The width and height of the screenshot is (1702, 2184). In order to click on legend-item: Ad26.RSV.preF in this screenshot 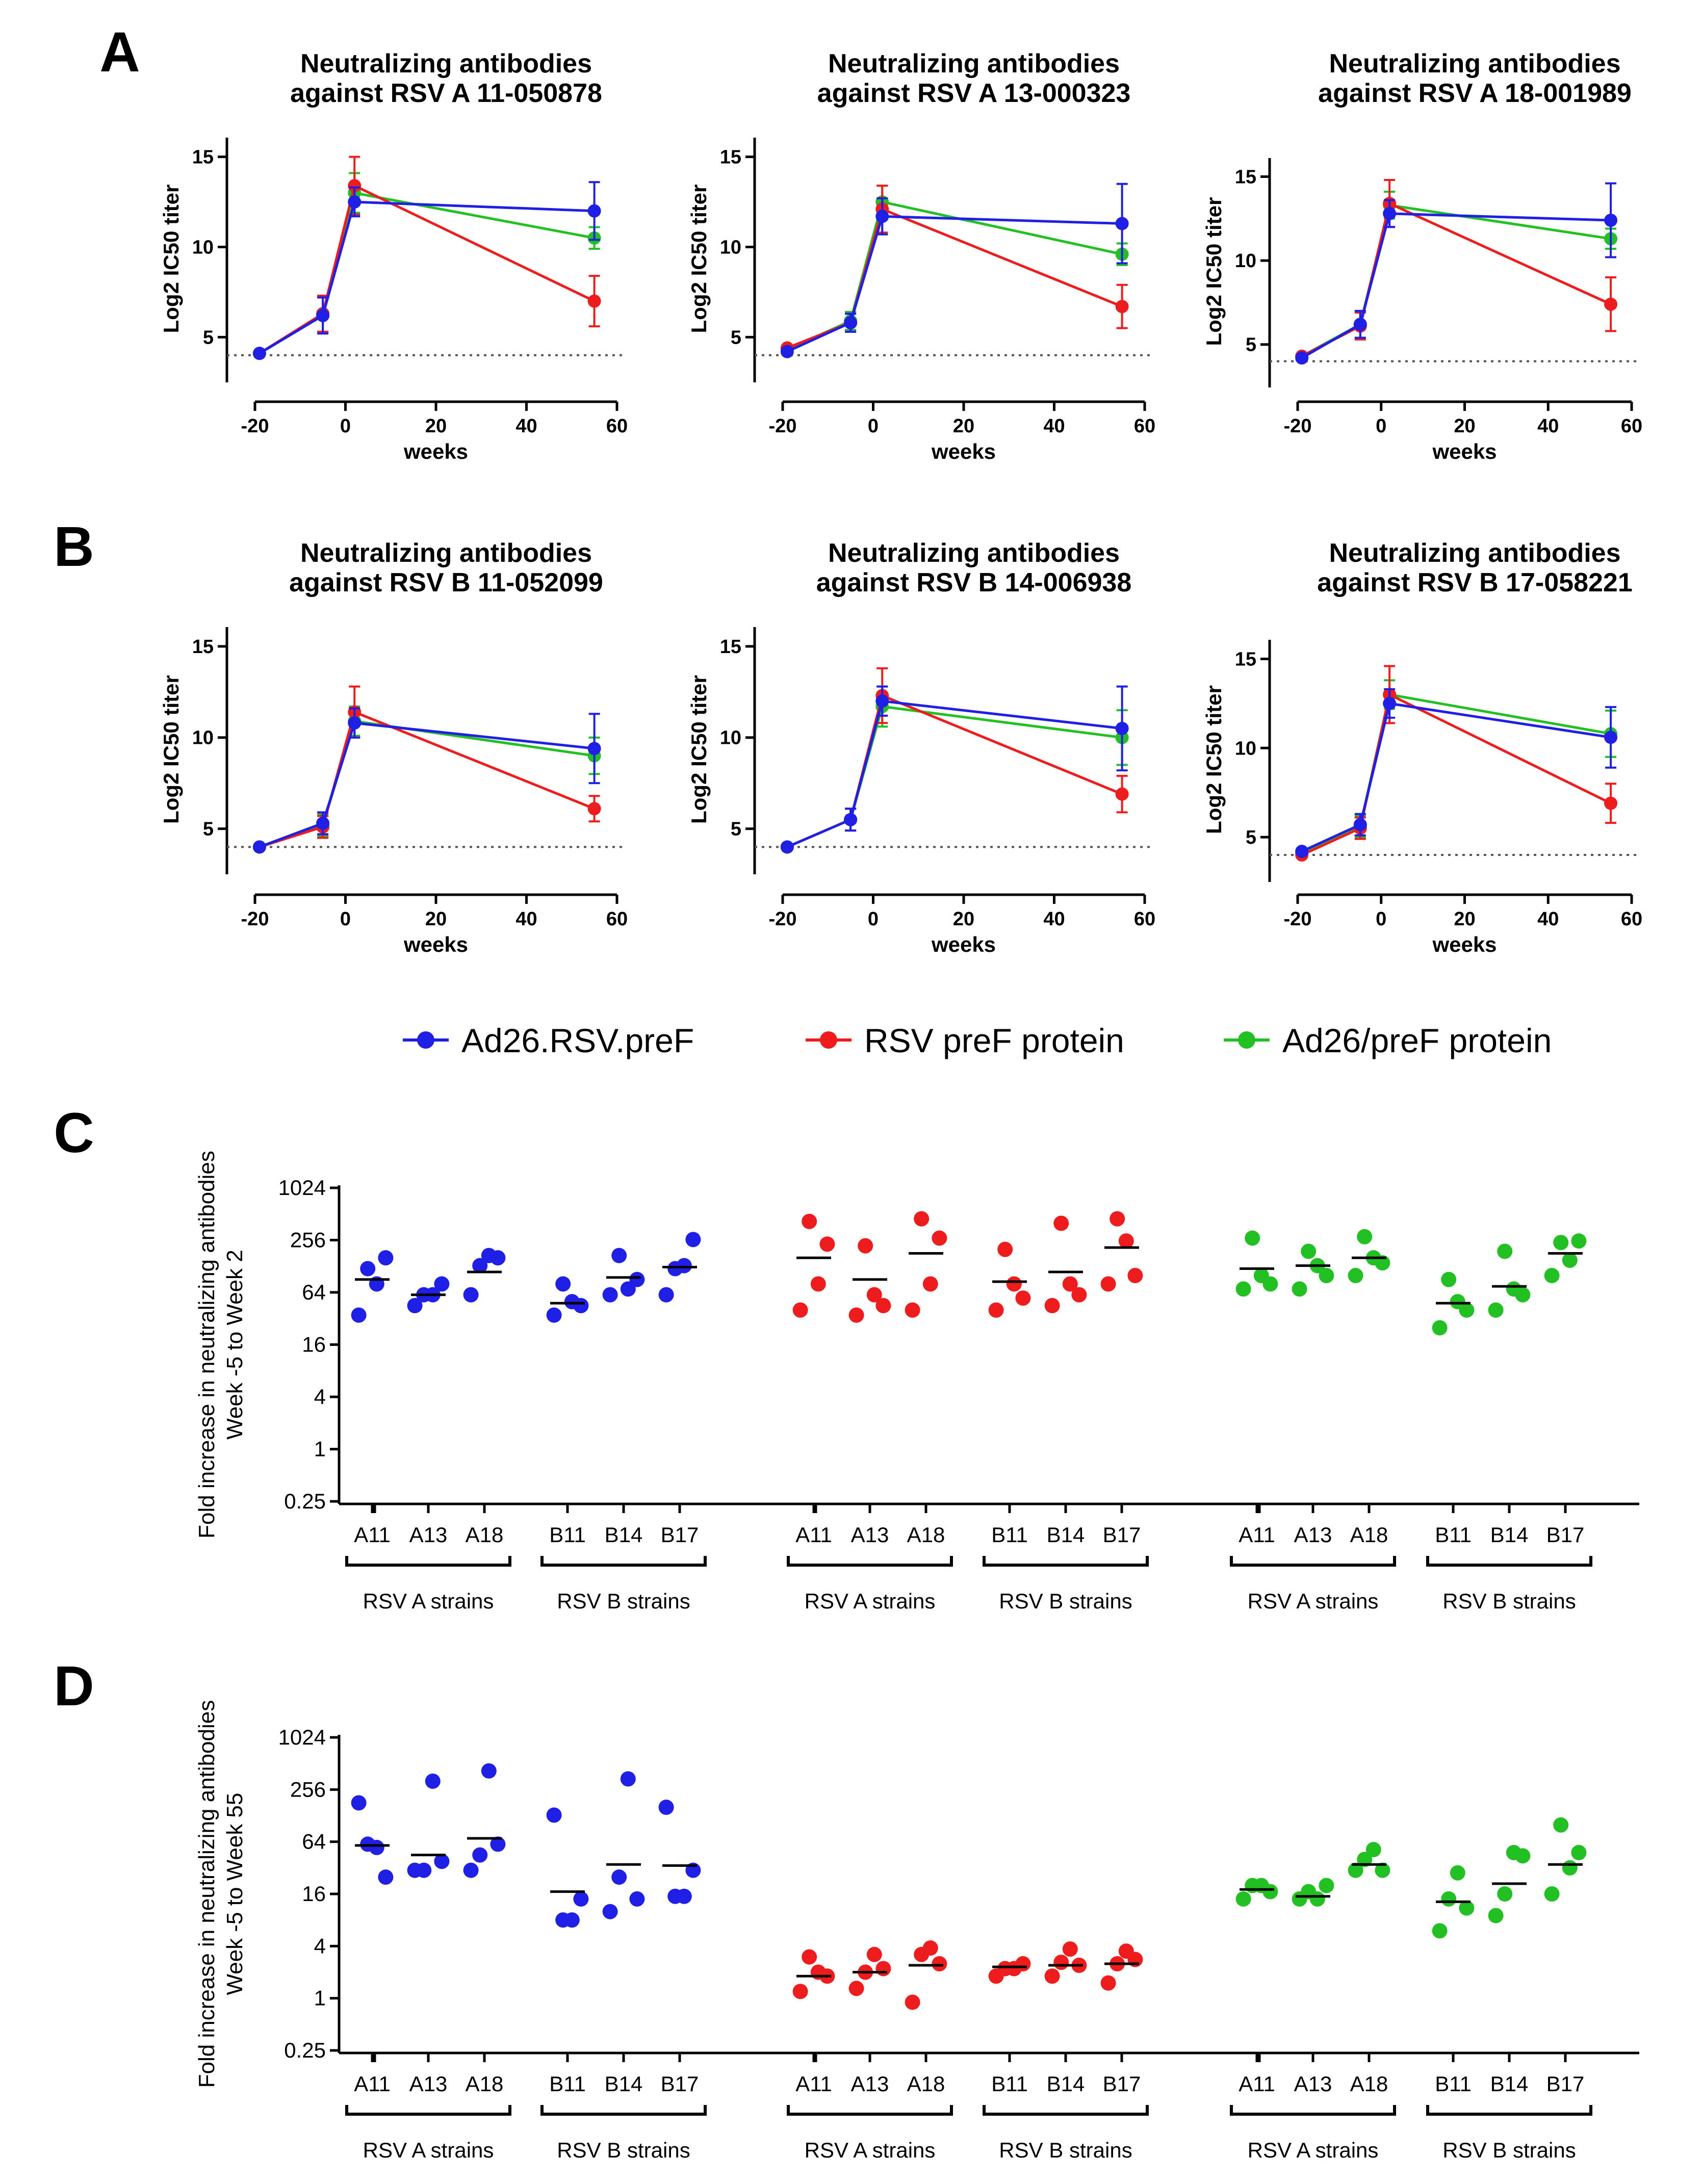, I will do `click(549, 1040)`.